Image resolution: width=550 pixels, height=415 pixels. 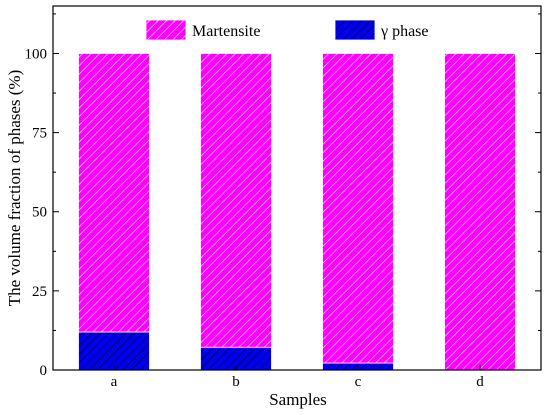 I want to click on legend-swatch-gamma-phase, so click(x=355, y=30).